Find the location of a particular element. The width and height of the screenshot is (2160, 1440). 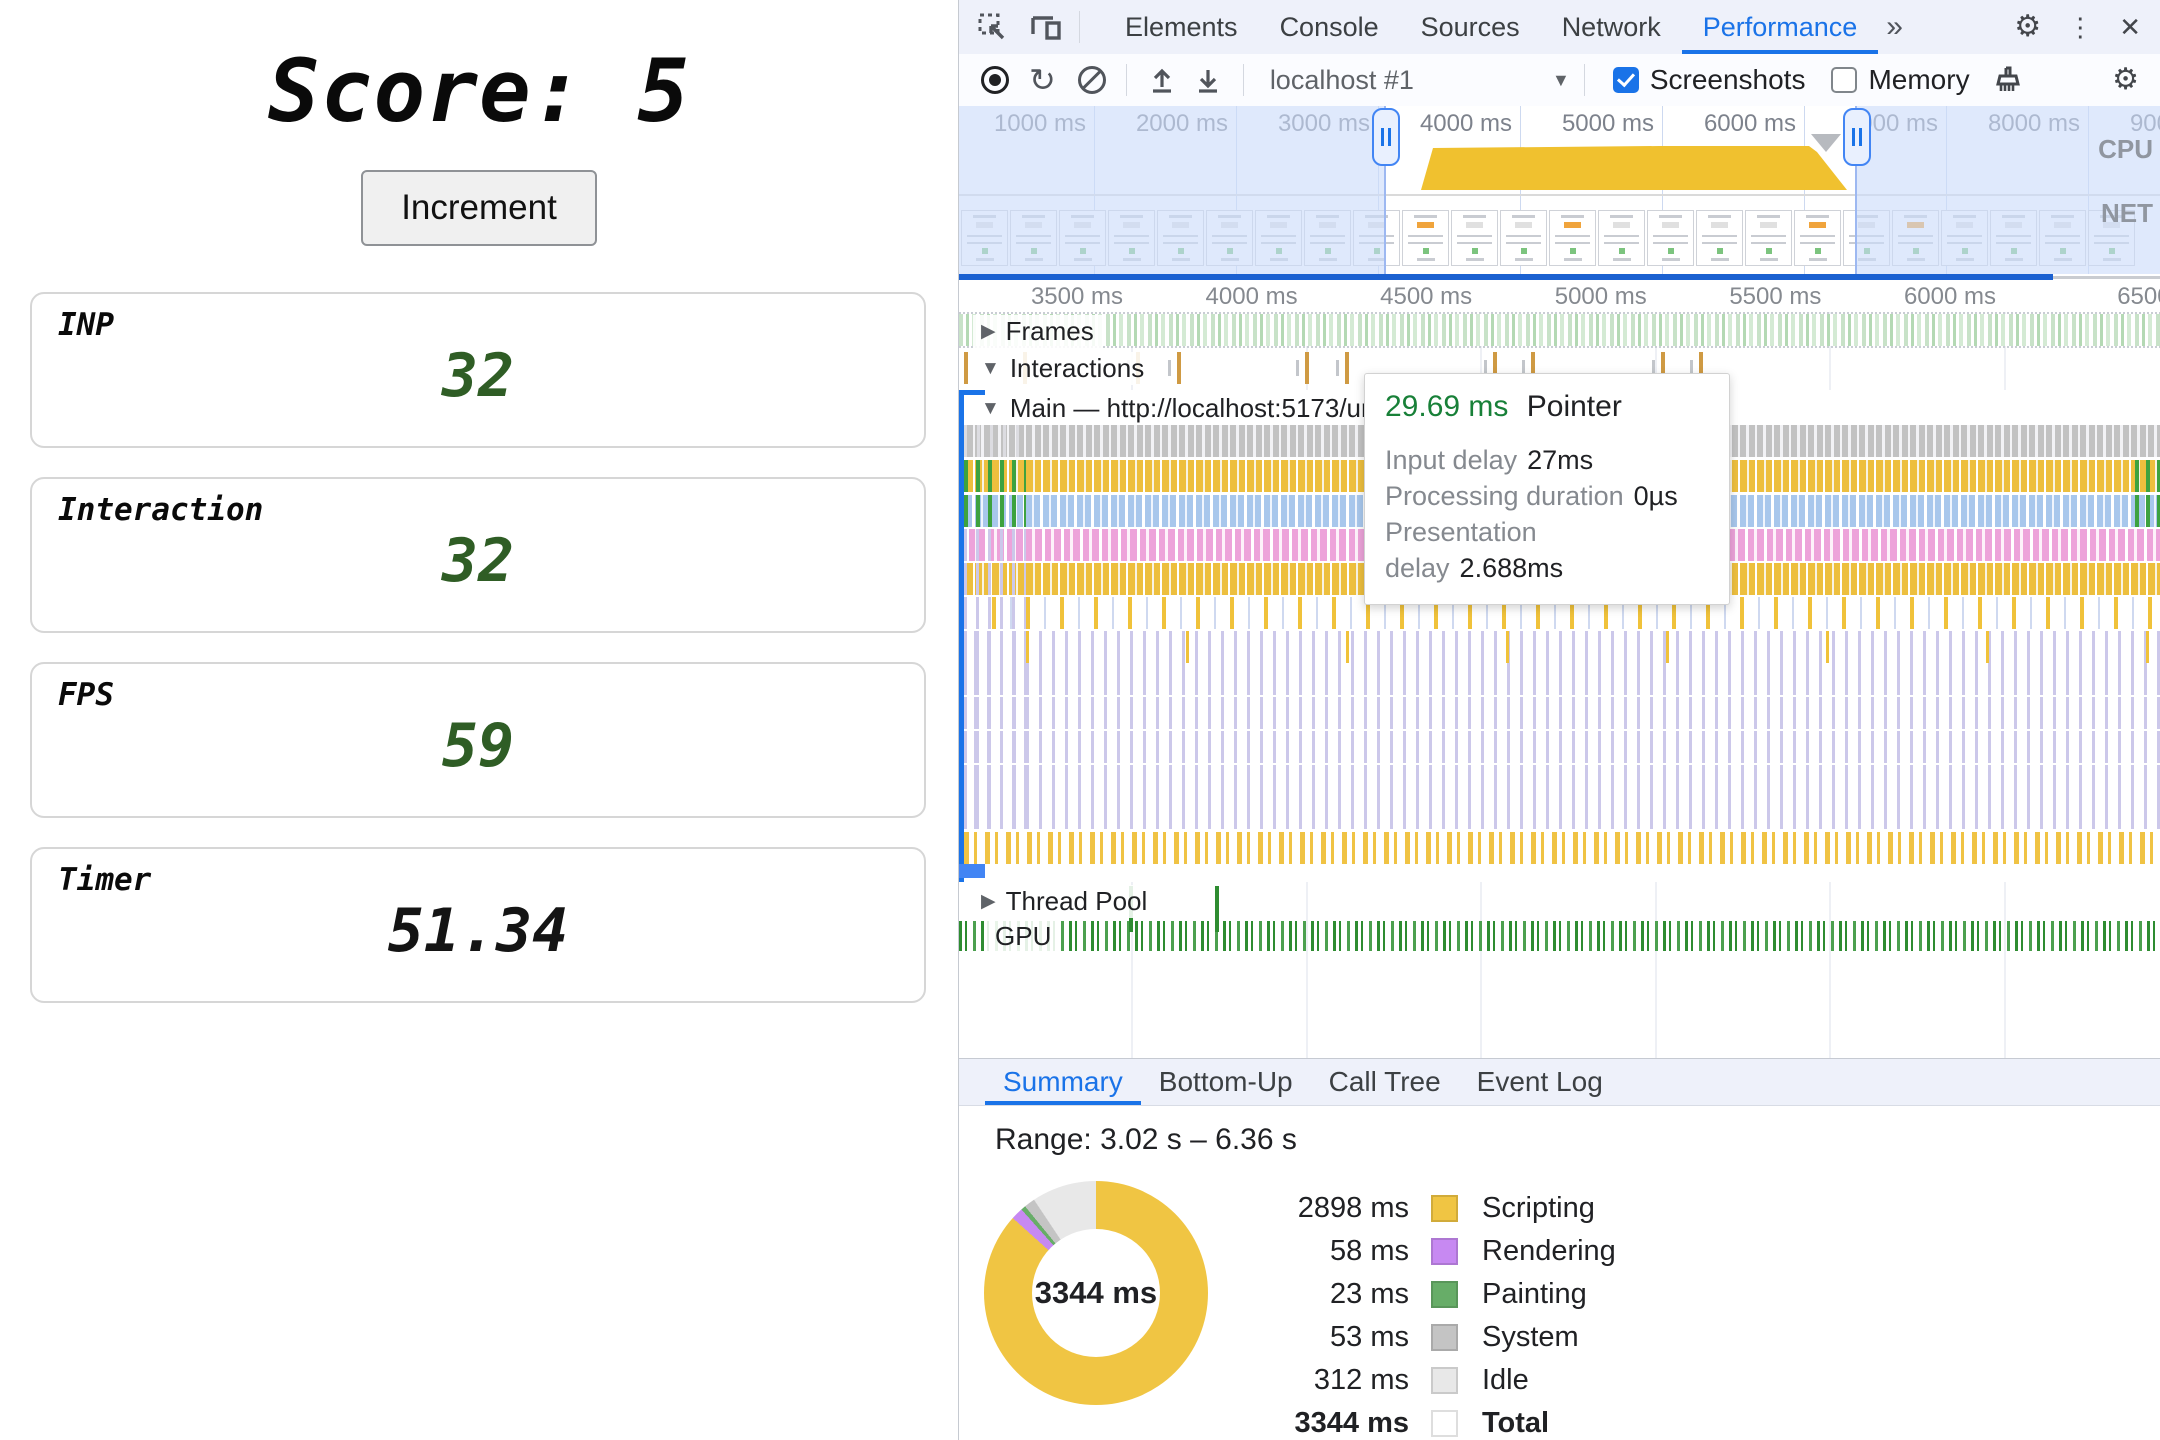

page-title: Score: 5 is located at coordinates (479, 92).